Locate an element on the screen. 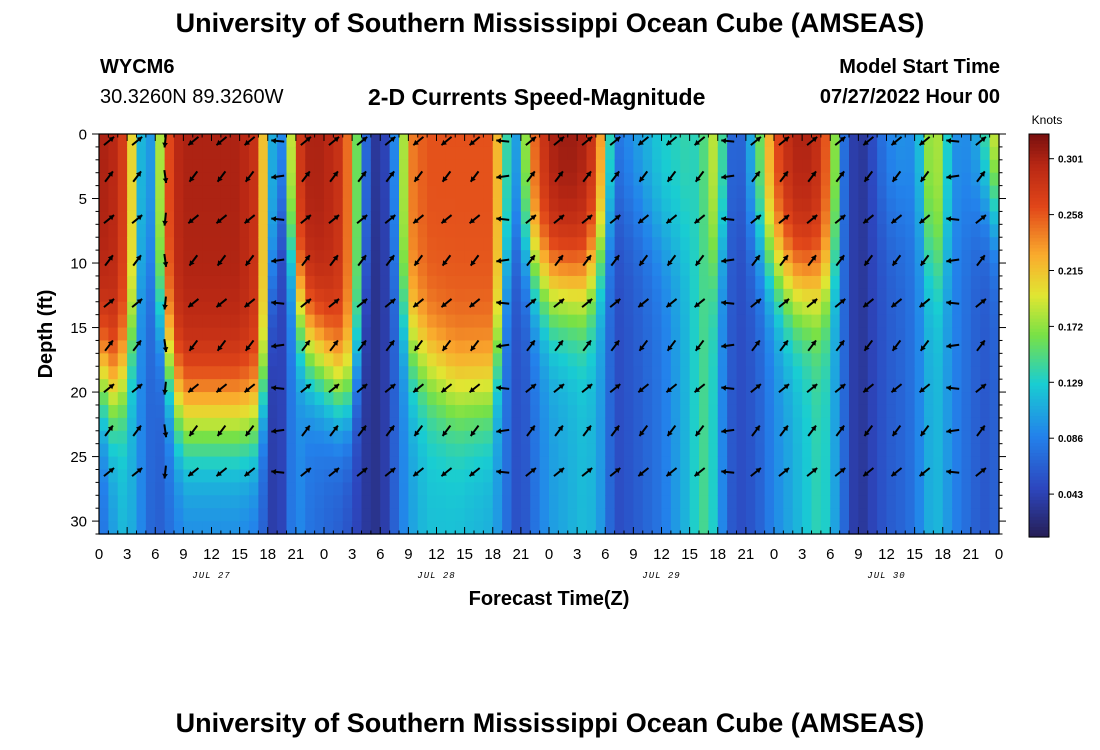  x-tick-label: 15 is located at coordinates (689, 554).